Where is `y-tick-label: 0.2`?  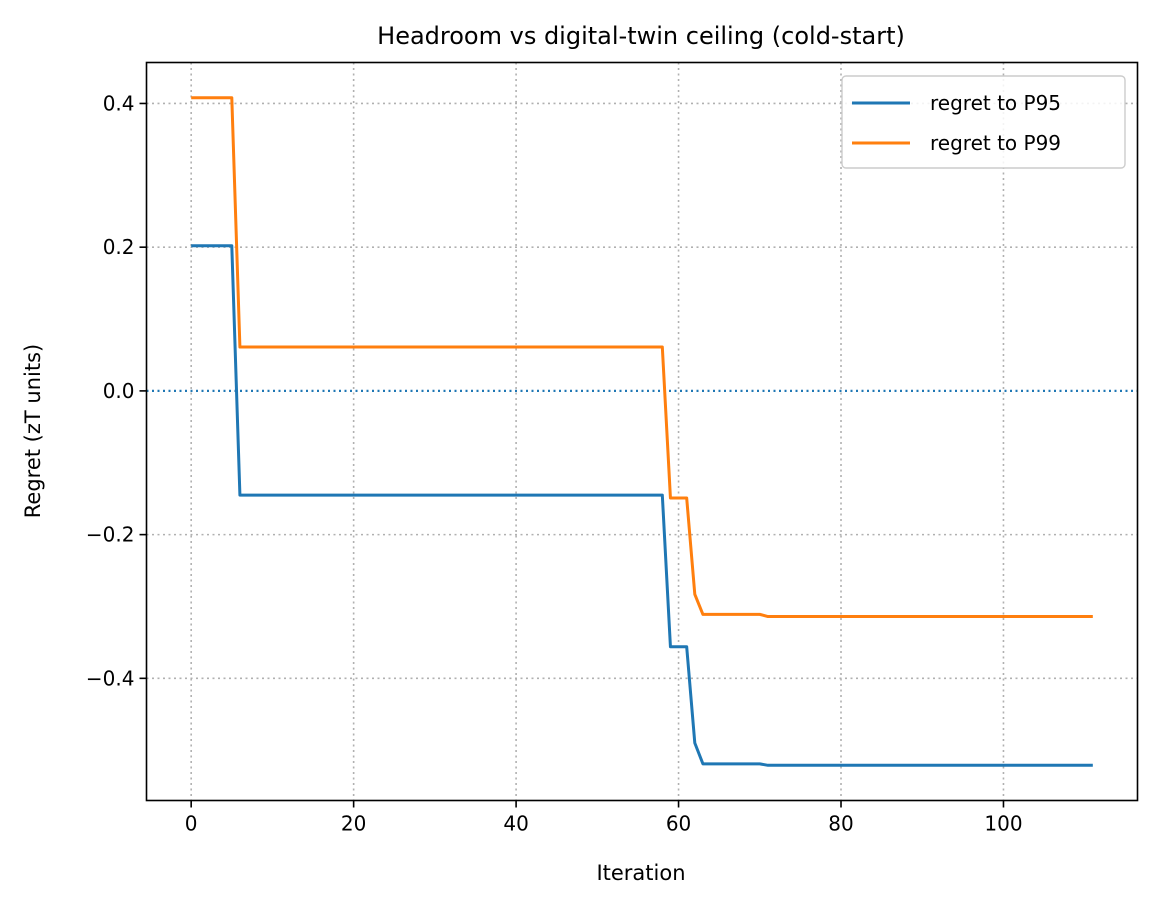
y-tick-label: 0.2 is located at coordinates (119, 247).